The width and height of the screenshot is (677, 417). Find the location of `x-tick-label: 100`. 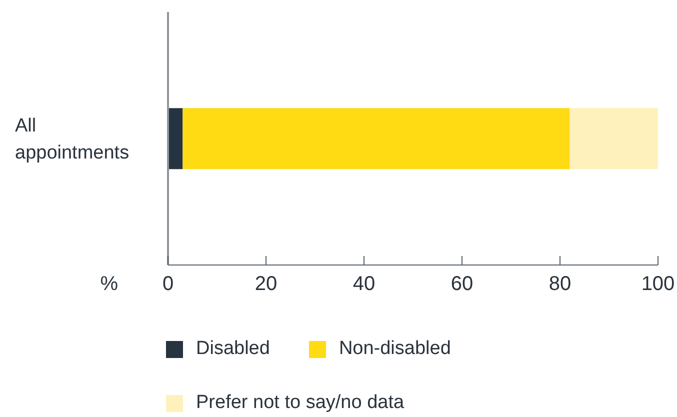

x-tick-label: 100 is located at coordinates (658, 284).